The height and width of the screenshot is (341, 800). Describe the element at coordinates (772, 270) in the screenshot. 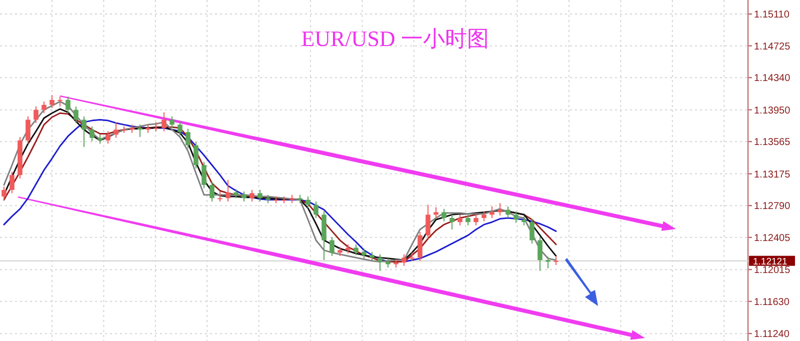

I see `y-tick-label: 1.12015` at that location.